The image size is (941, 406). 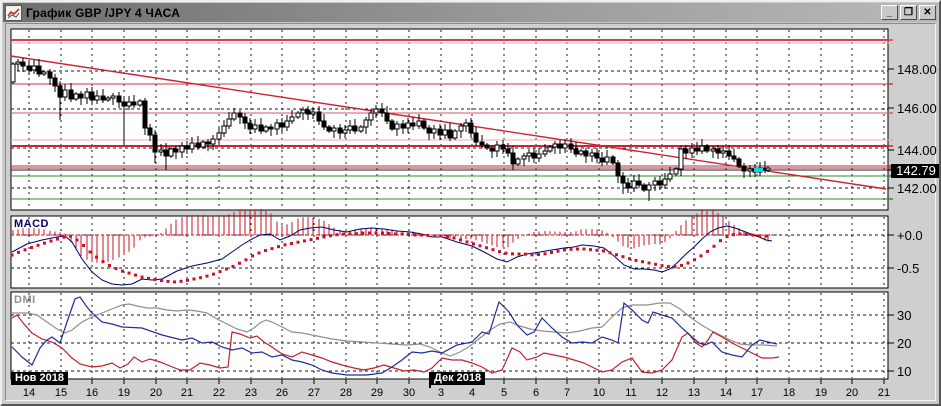 What do you see at coordinates (917, 188) in the screenshot?
I see `price-axis-label: 142.00` at bounding box center [917, 188].